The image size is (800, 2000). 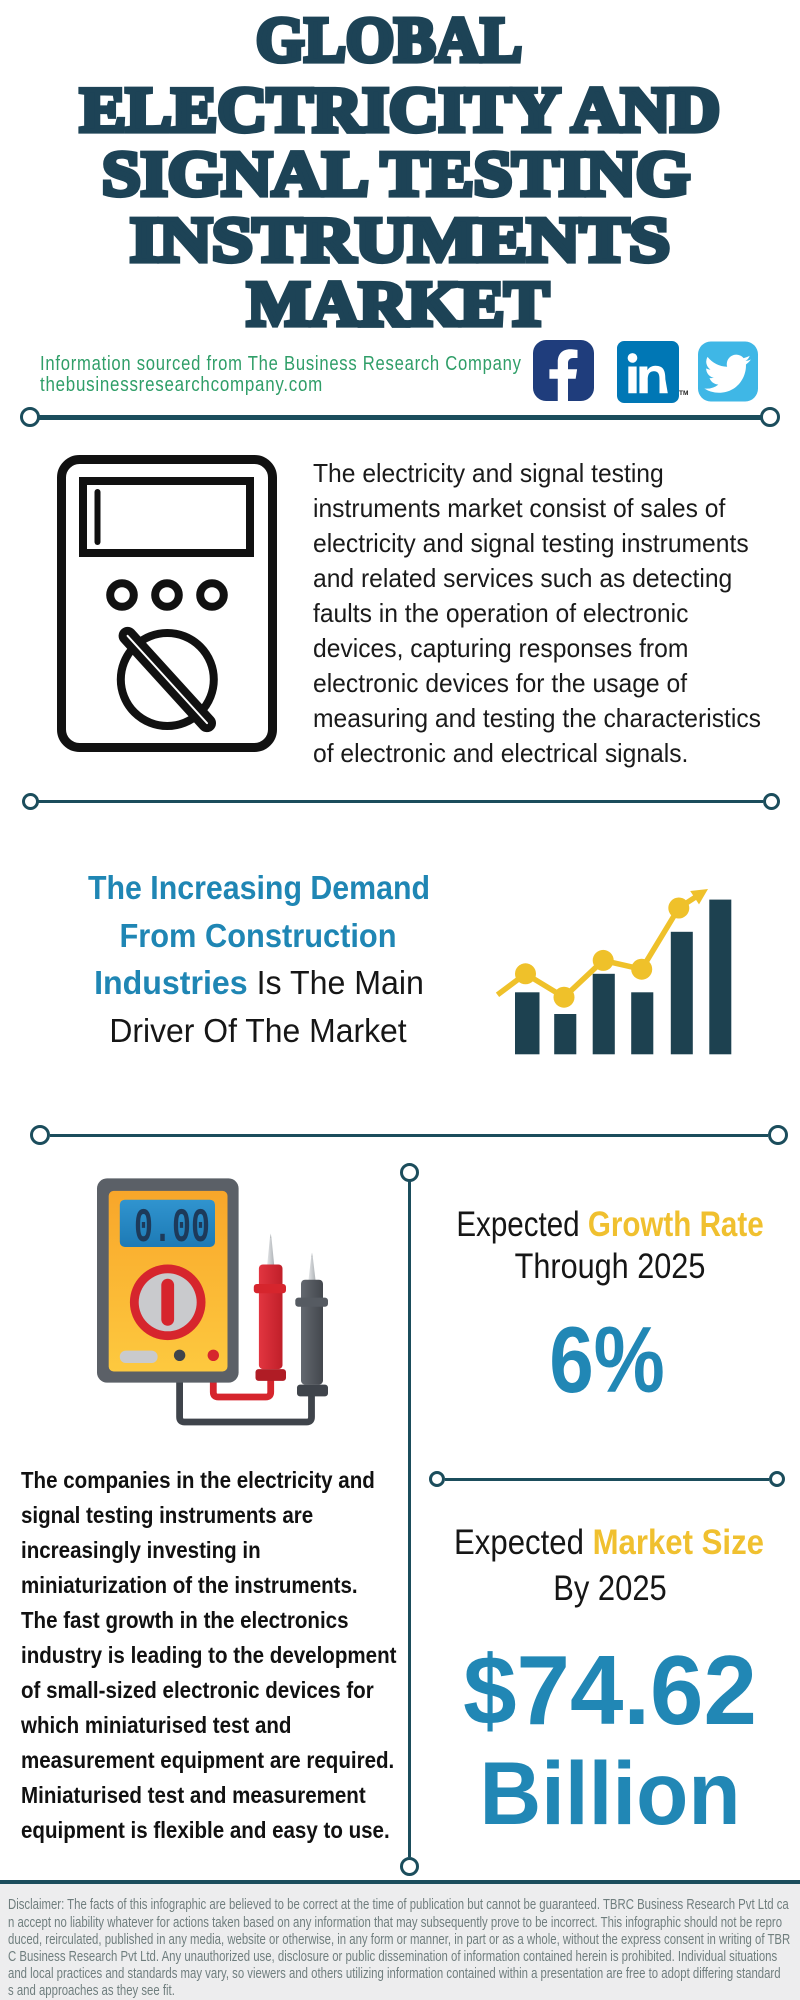 What do you see at coordinates (400, 239) in the screenshot?
I see `svg-text: INSTRUMENTS` at bounding box center [400, 239].